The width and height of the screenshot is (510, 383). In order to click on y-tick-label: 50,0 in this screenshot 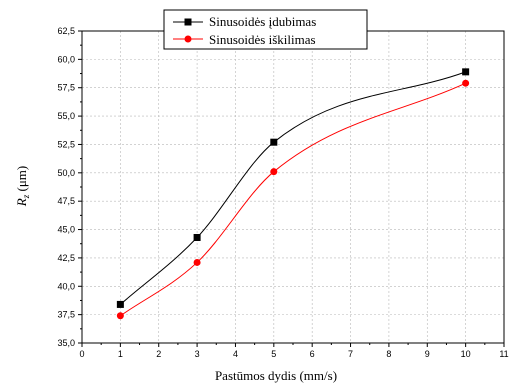, I will do `click(66, 173)`.